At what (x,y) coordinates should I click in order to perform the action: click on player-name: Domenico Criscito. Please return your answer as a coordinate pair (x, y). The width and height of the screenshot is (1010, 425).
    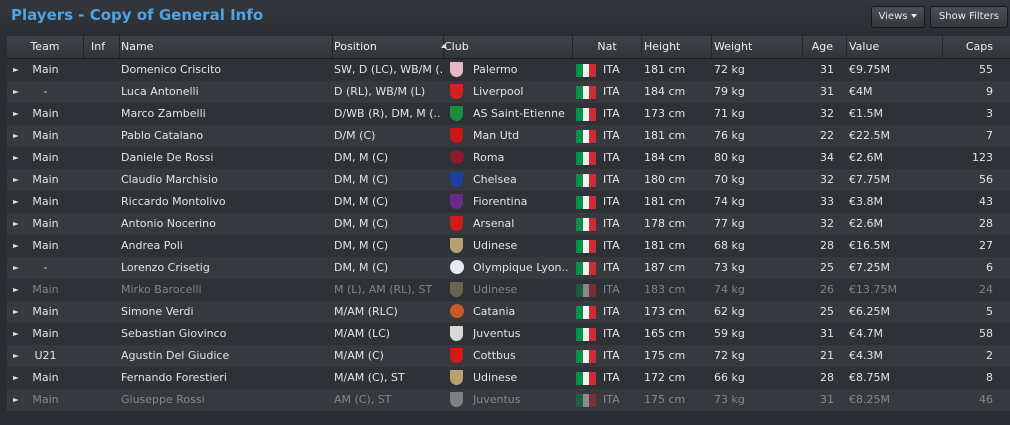
    Looking at the image, I should click on (171, 69).